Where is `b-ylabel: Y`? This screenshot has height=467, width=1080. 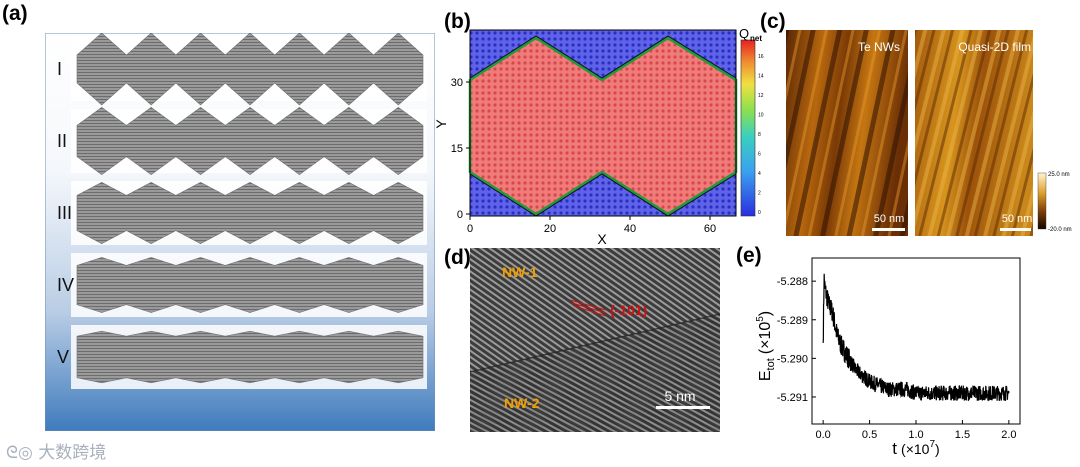
b-ylabel: Y is located at coordinates (441, 124).